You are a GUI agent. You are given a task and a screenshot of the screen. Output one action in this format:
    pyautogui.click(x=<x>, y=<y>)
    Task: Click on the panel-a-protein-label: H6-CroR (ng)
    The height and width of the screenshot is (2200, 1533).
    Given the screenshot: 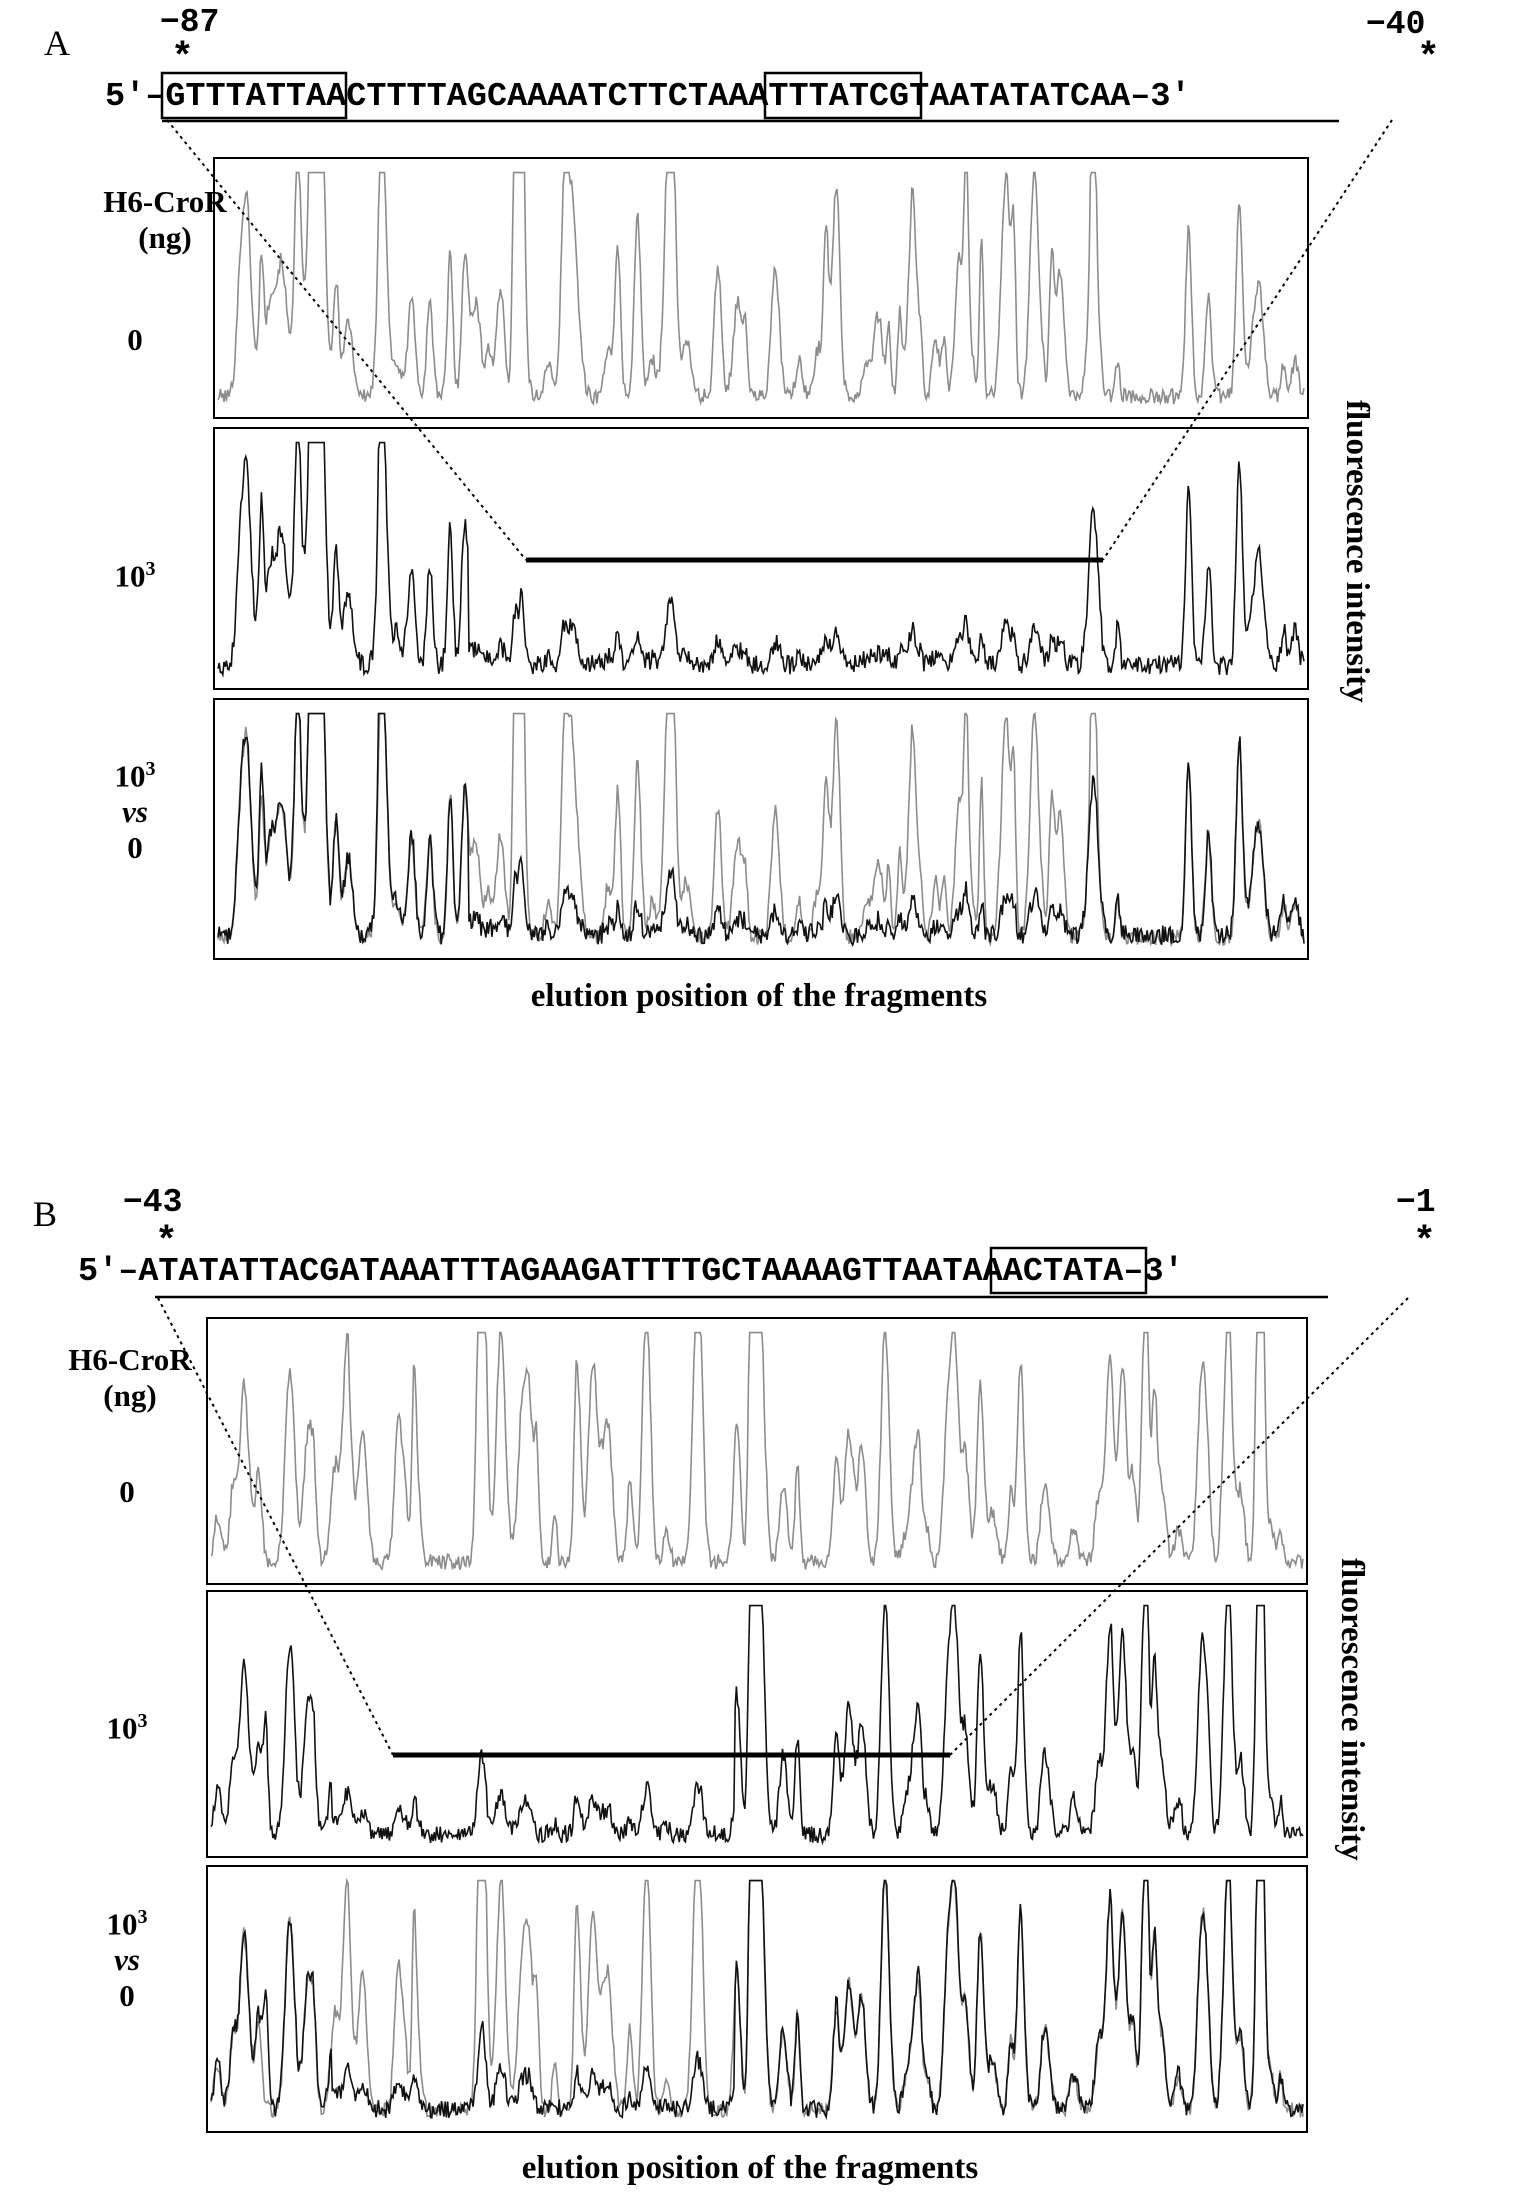 What is the action you would take?
    pyautogui.click(x=165, y=220)
    